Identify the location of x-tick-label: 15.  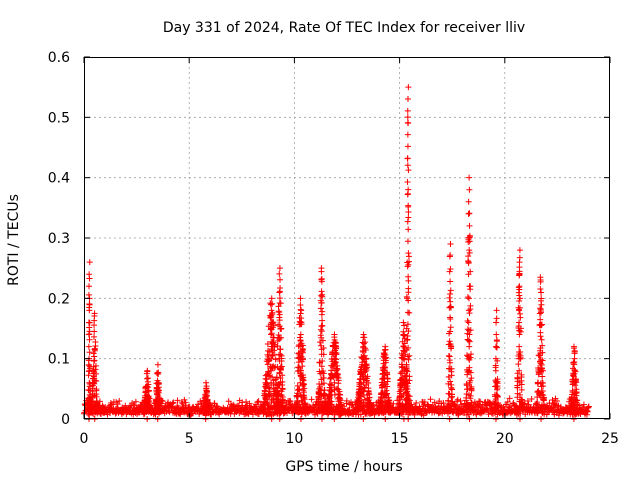
(400, 439).